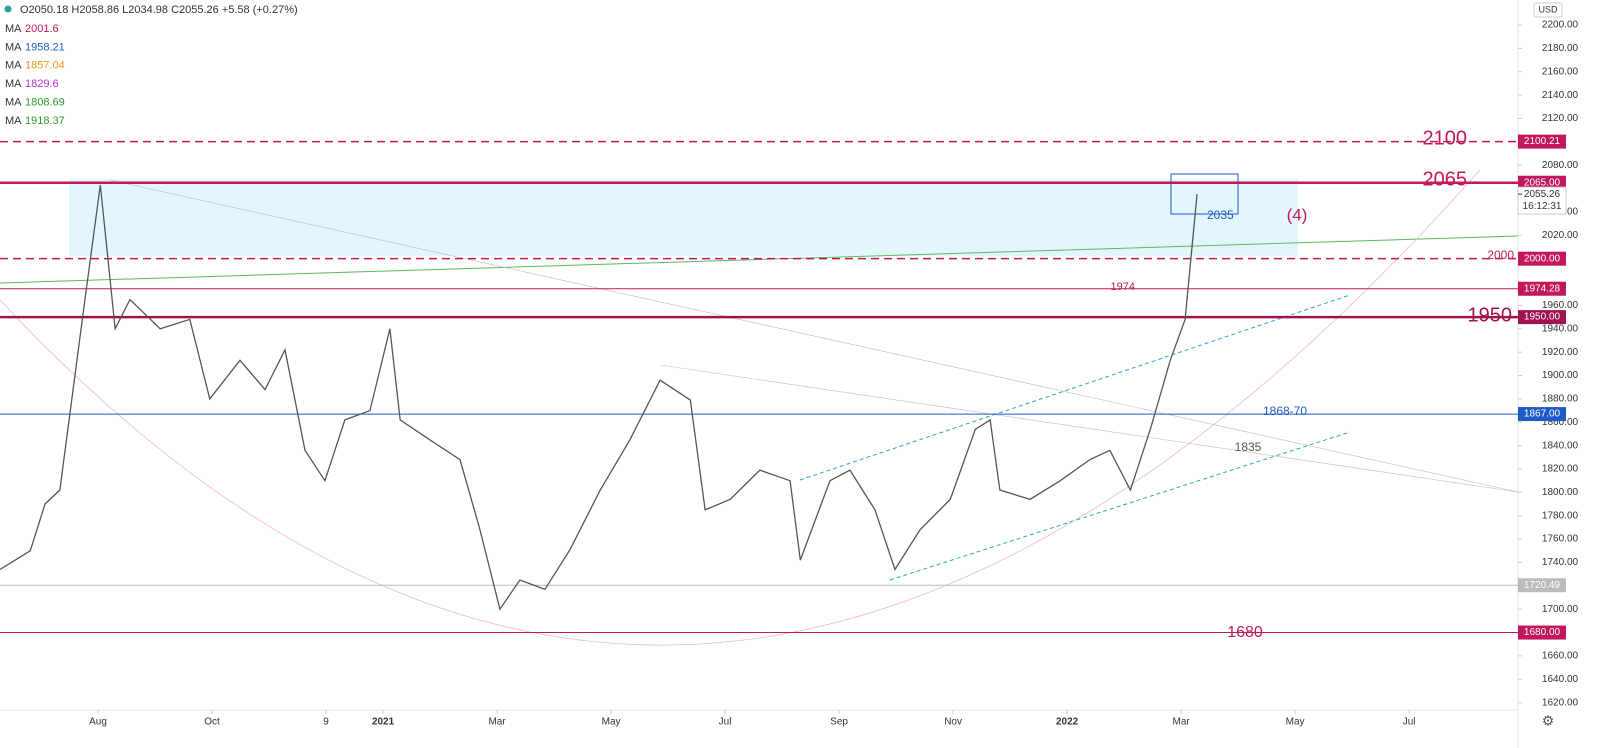  I want to click on y-tick-label: 1920.00, so click(1560, 352).